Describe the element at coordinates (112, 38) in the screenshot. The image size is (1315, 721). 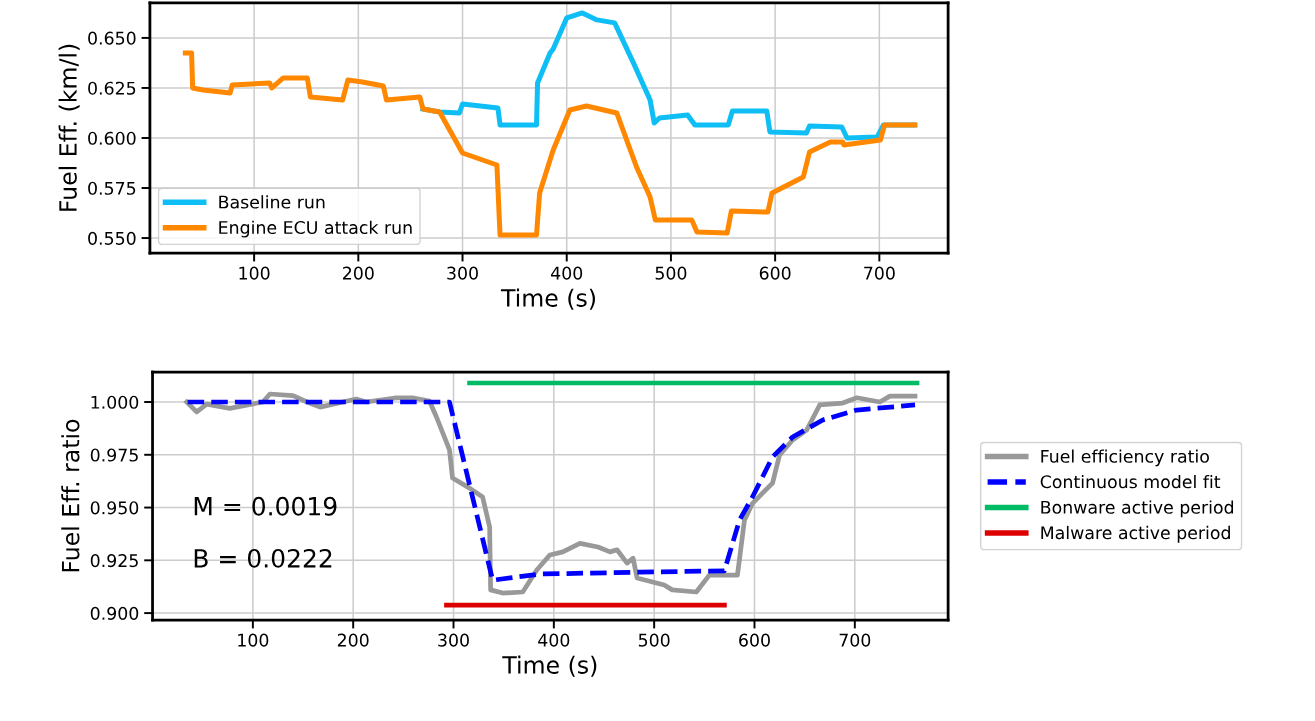
I see `y-tick-label: 0.650` at that location.